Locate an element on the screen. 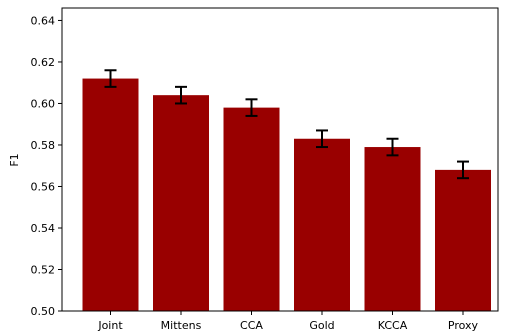 The height and width of the screenshot is (331, 505). x-tick-label-joint: Joint is located at coordinates (110, 325).